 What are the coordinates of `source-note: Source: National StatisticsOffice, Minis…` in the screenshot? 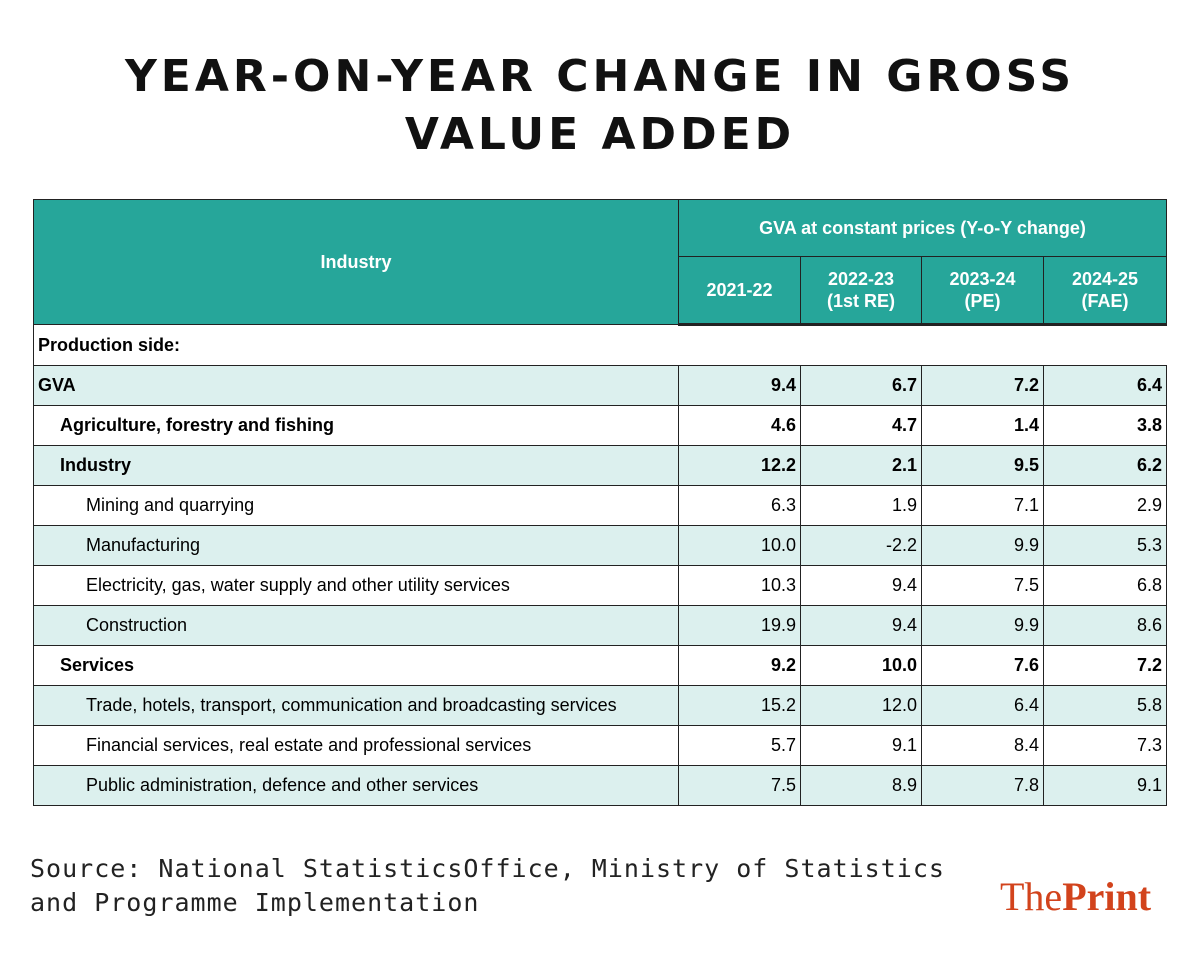 It's located at (487, 886).